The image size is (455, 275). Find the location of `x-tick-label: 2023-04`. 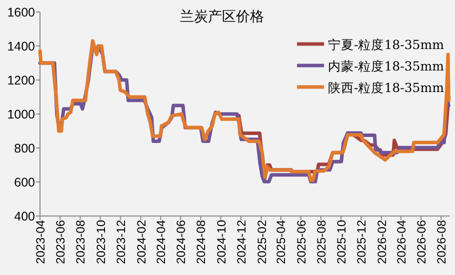

x-tick-label: 2023-04 is located at coordinates (41, 242).